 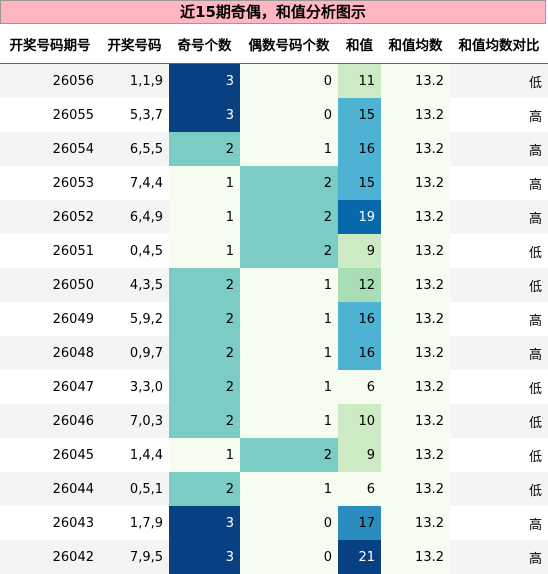 I want to click on cell-numbers: 0,4,5, so click(x=134, y=251).